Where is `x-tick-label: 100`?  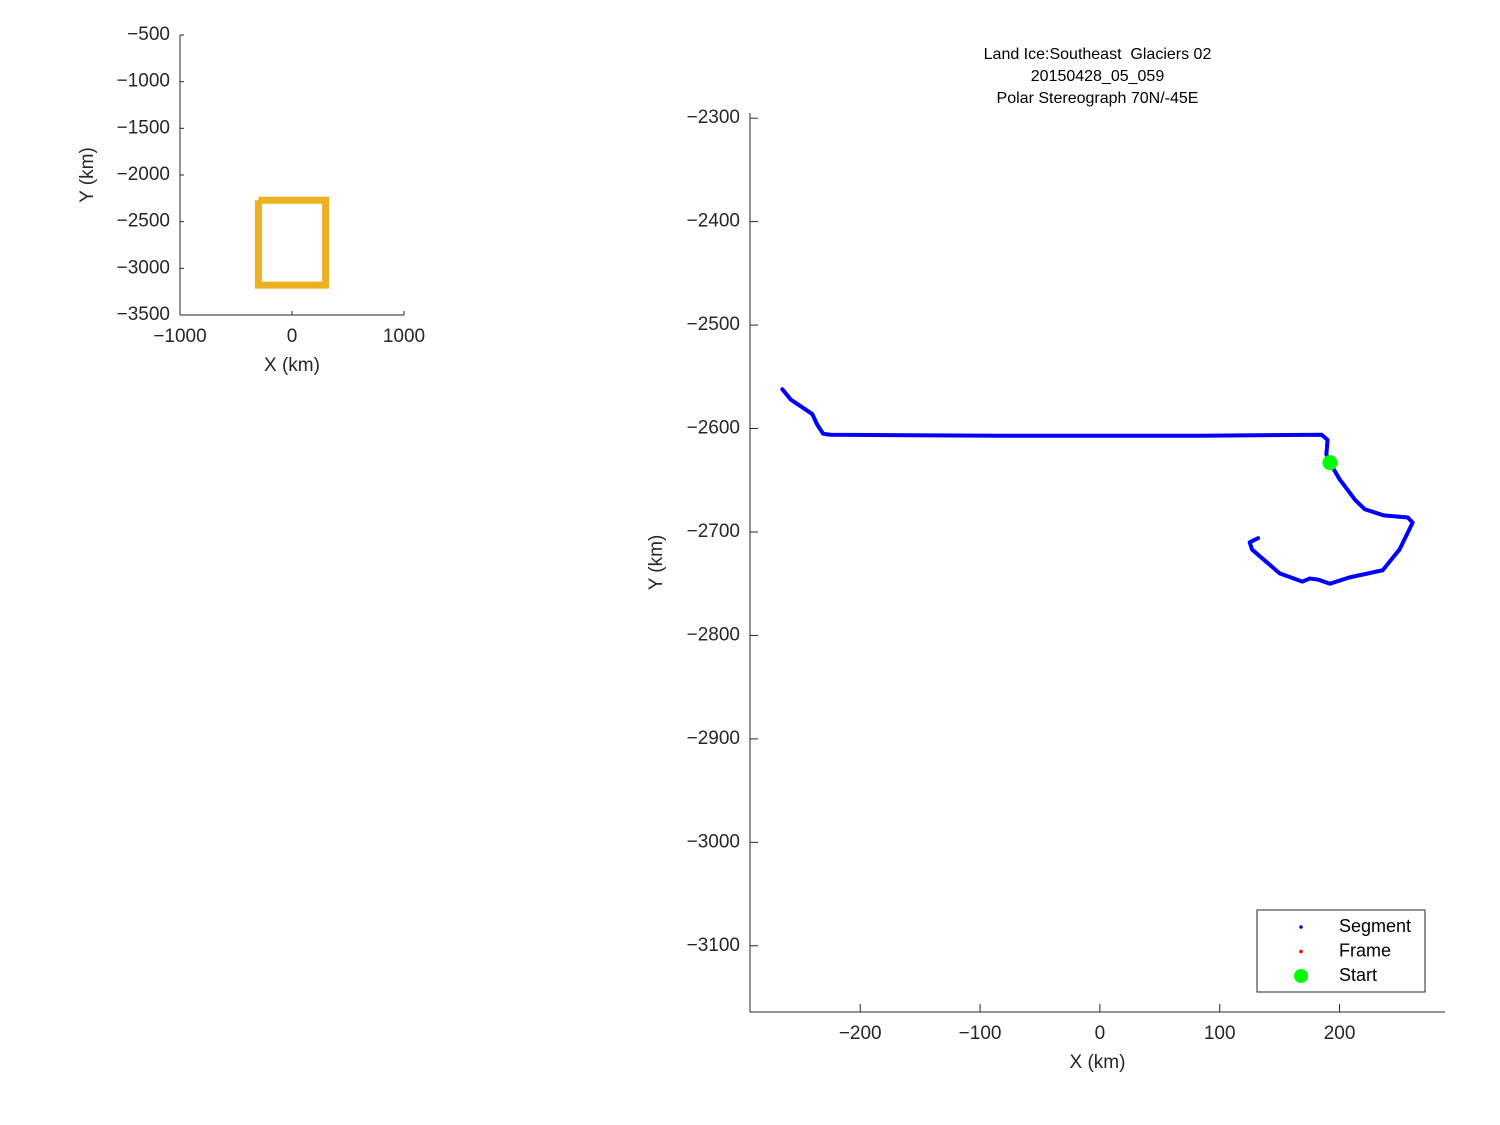
x-tick-label: 100 is located at coordinates (1220, 1033).